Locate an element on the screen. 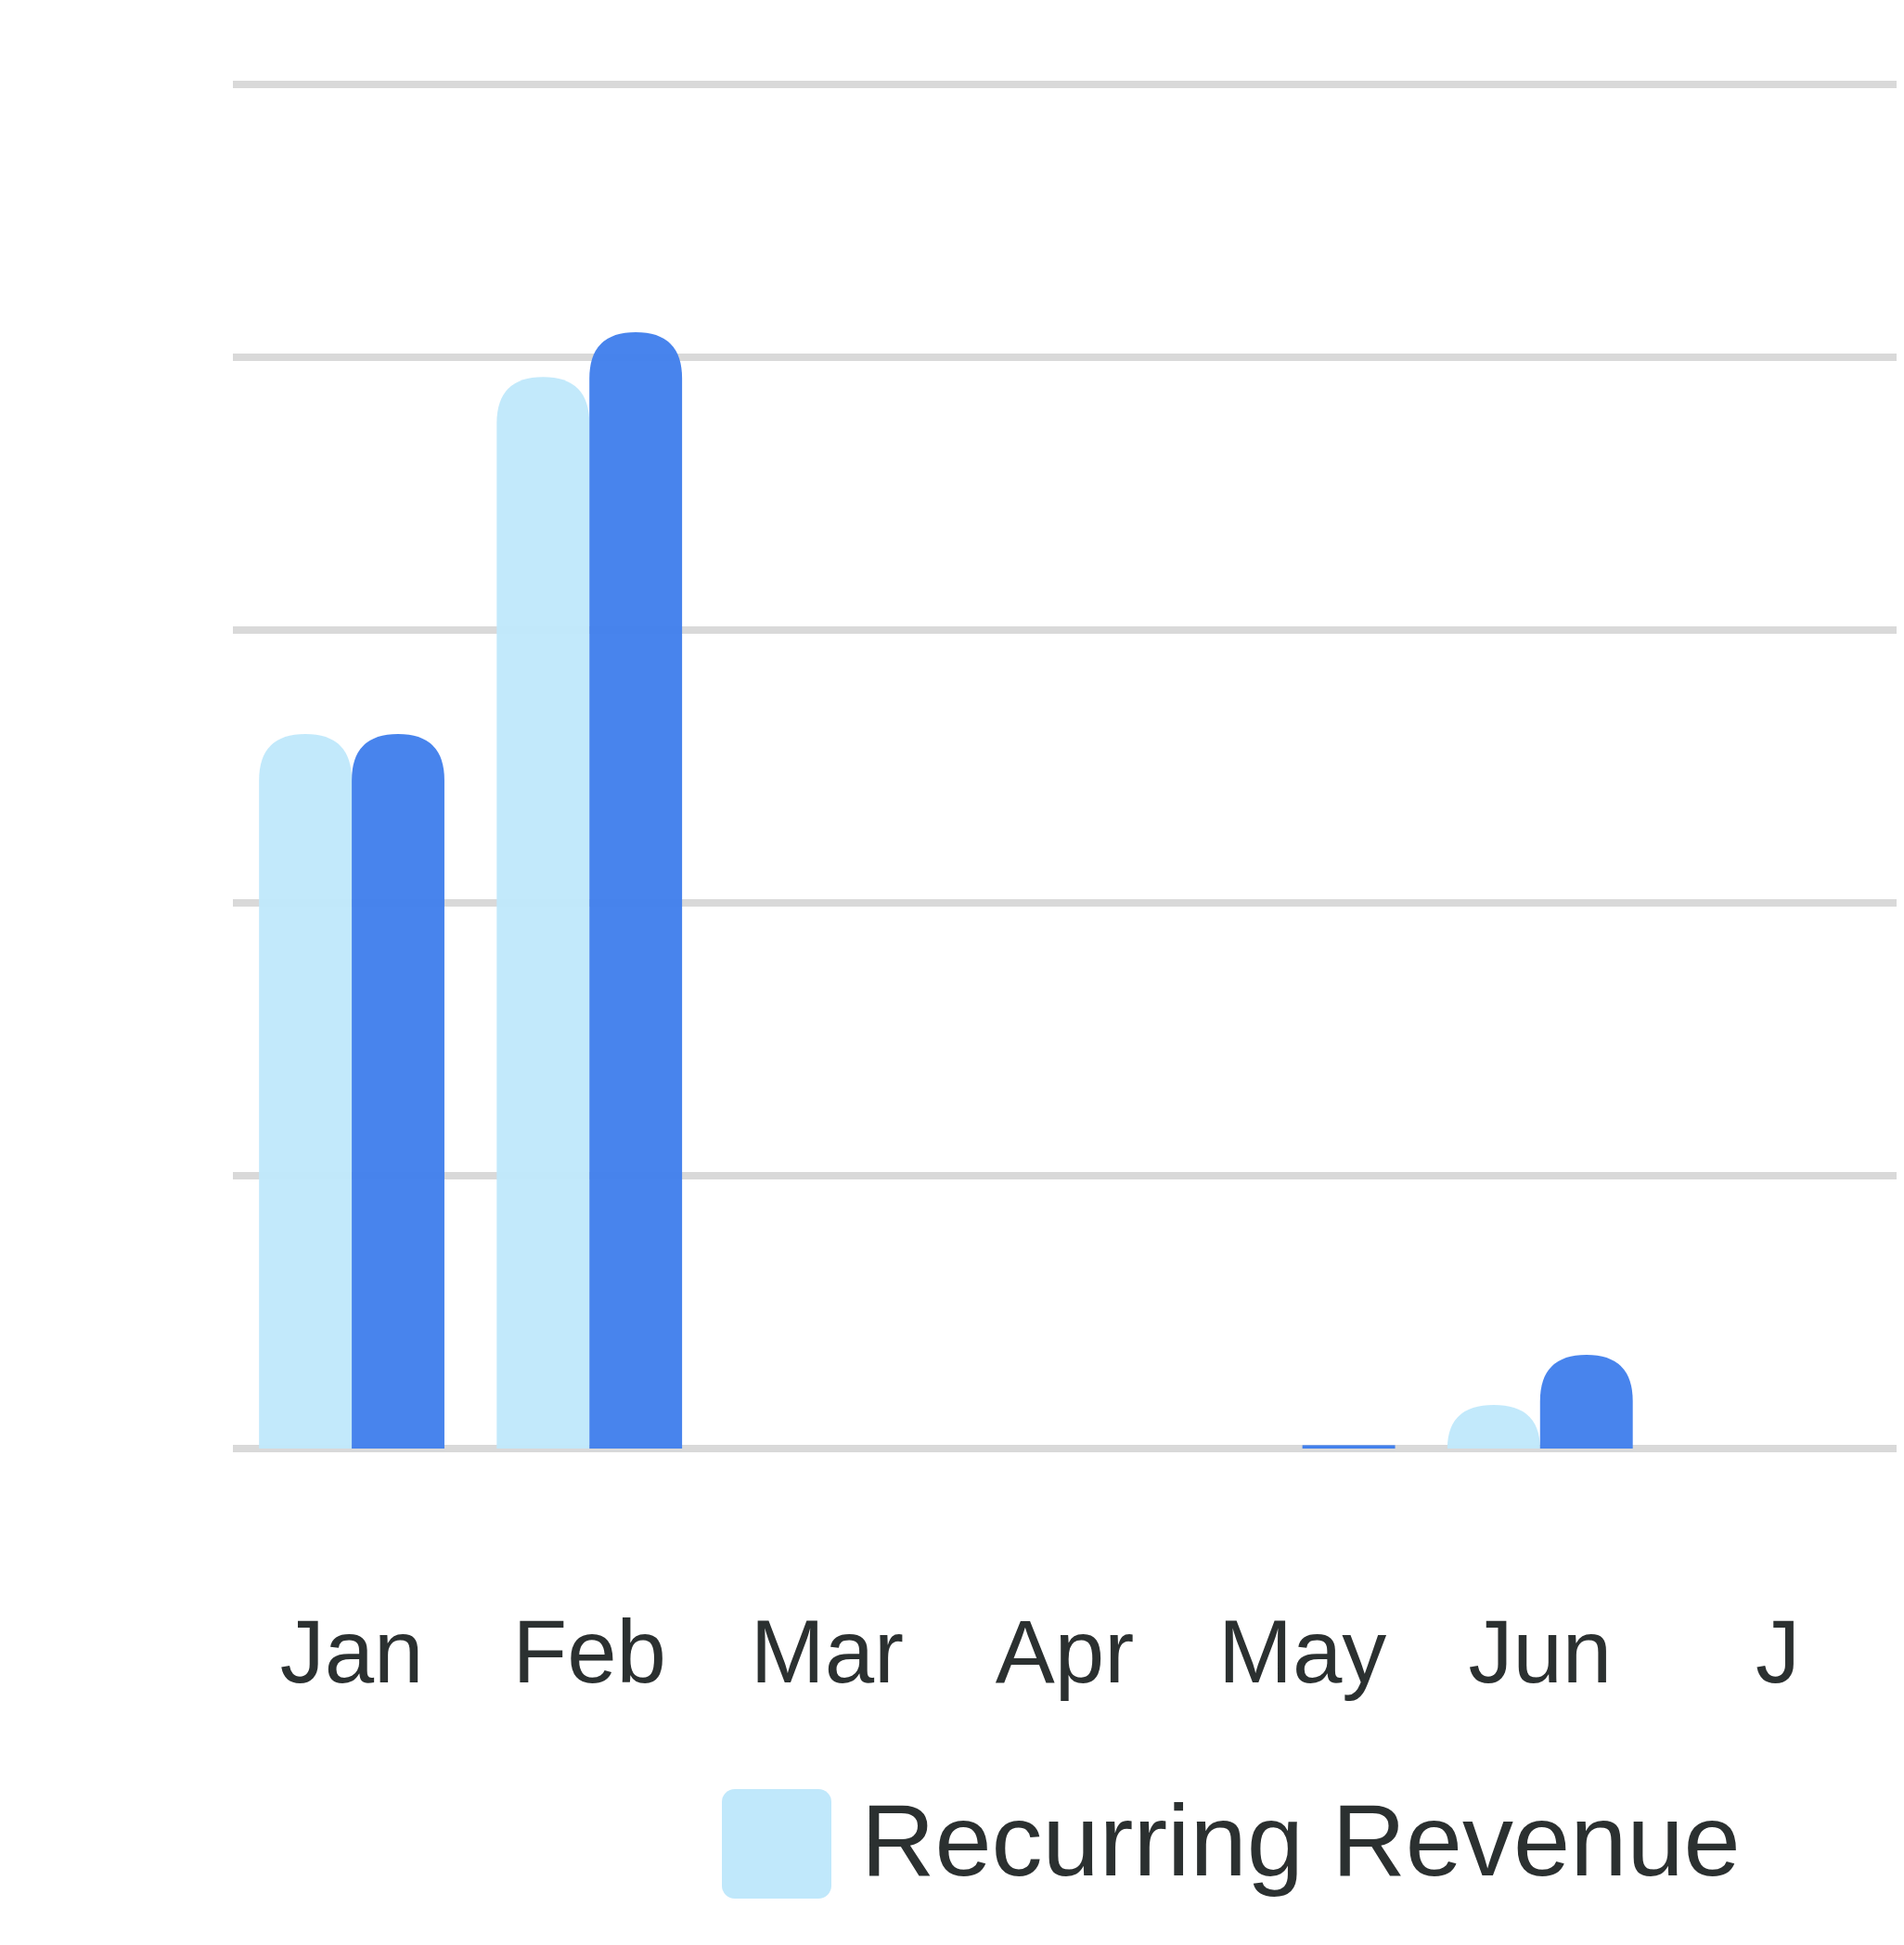 Image resolution: width=1904 pixels, height=1945 pixels. x-tick-label: Feb is located at coordinates (589, 1651).